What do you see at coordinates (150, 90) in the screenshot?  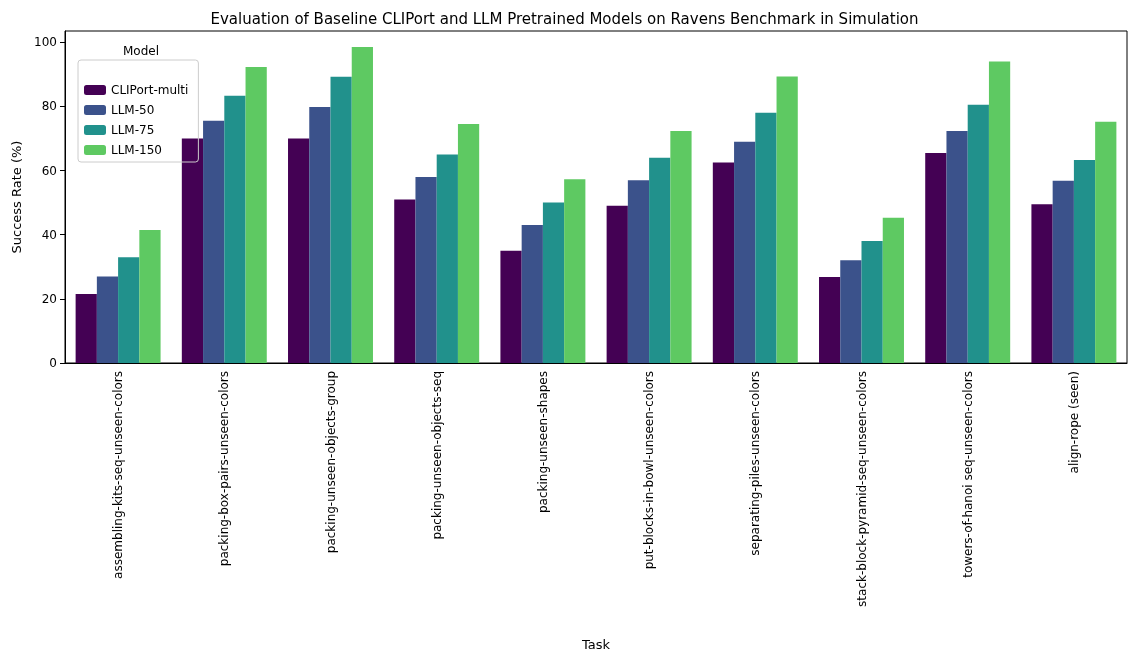 I see `legend-label: CLIPort-multi` at bounding box center [150, 90].